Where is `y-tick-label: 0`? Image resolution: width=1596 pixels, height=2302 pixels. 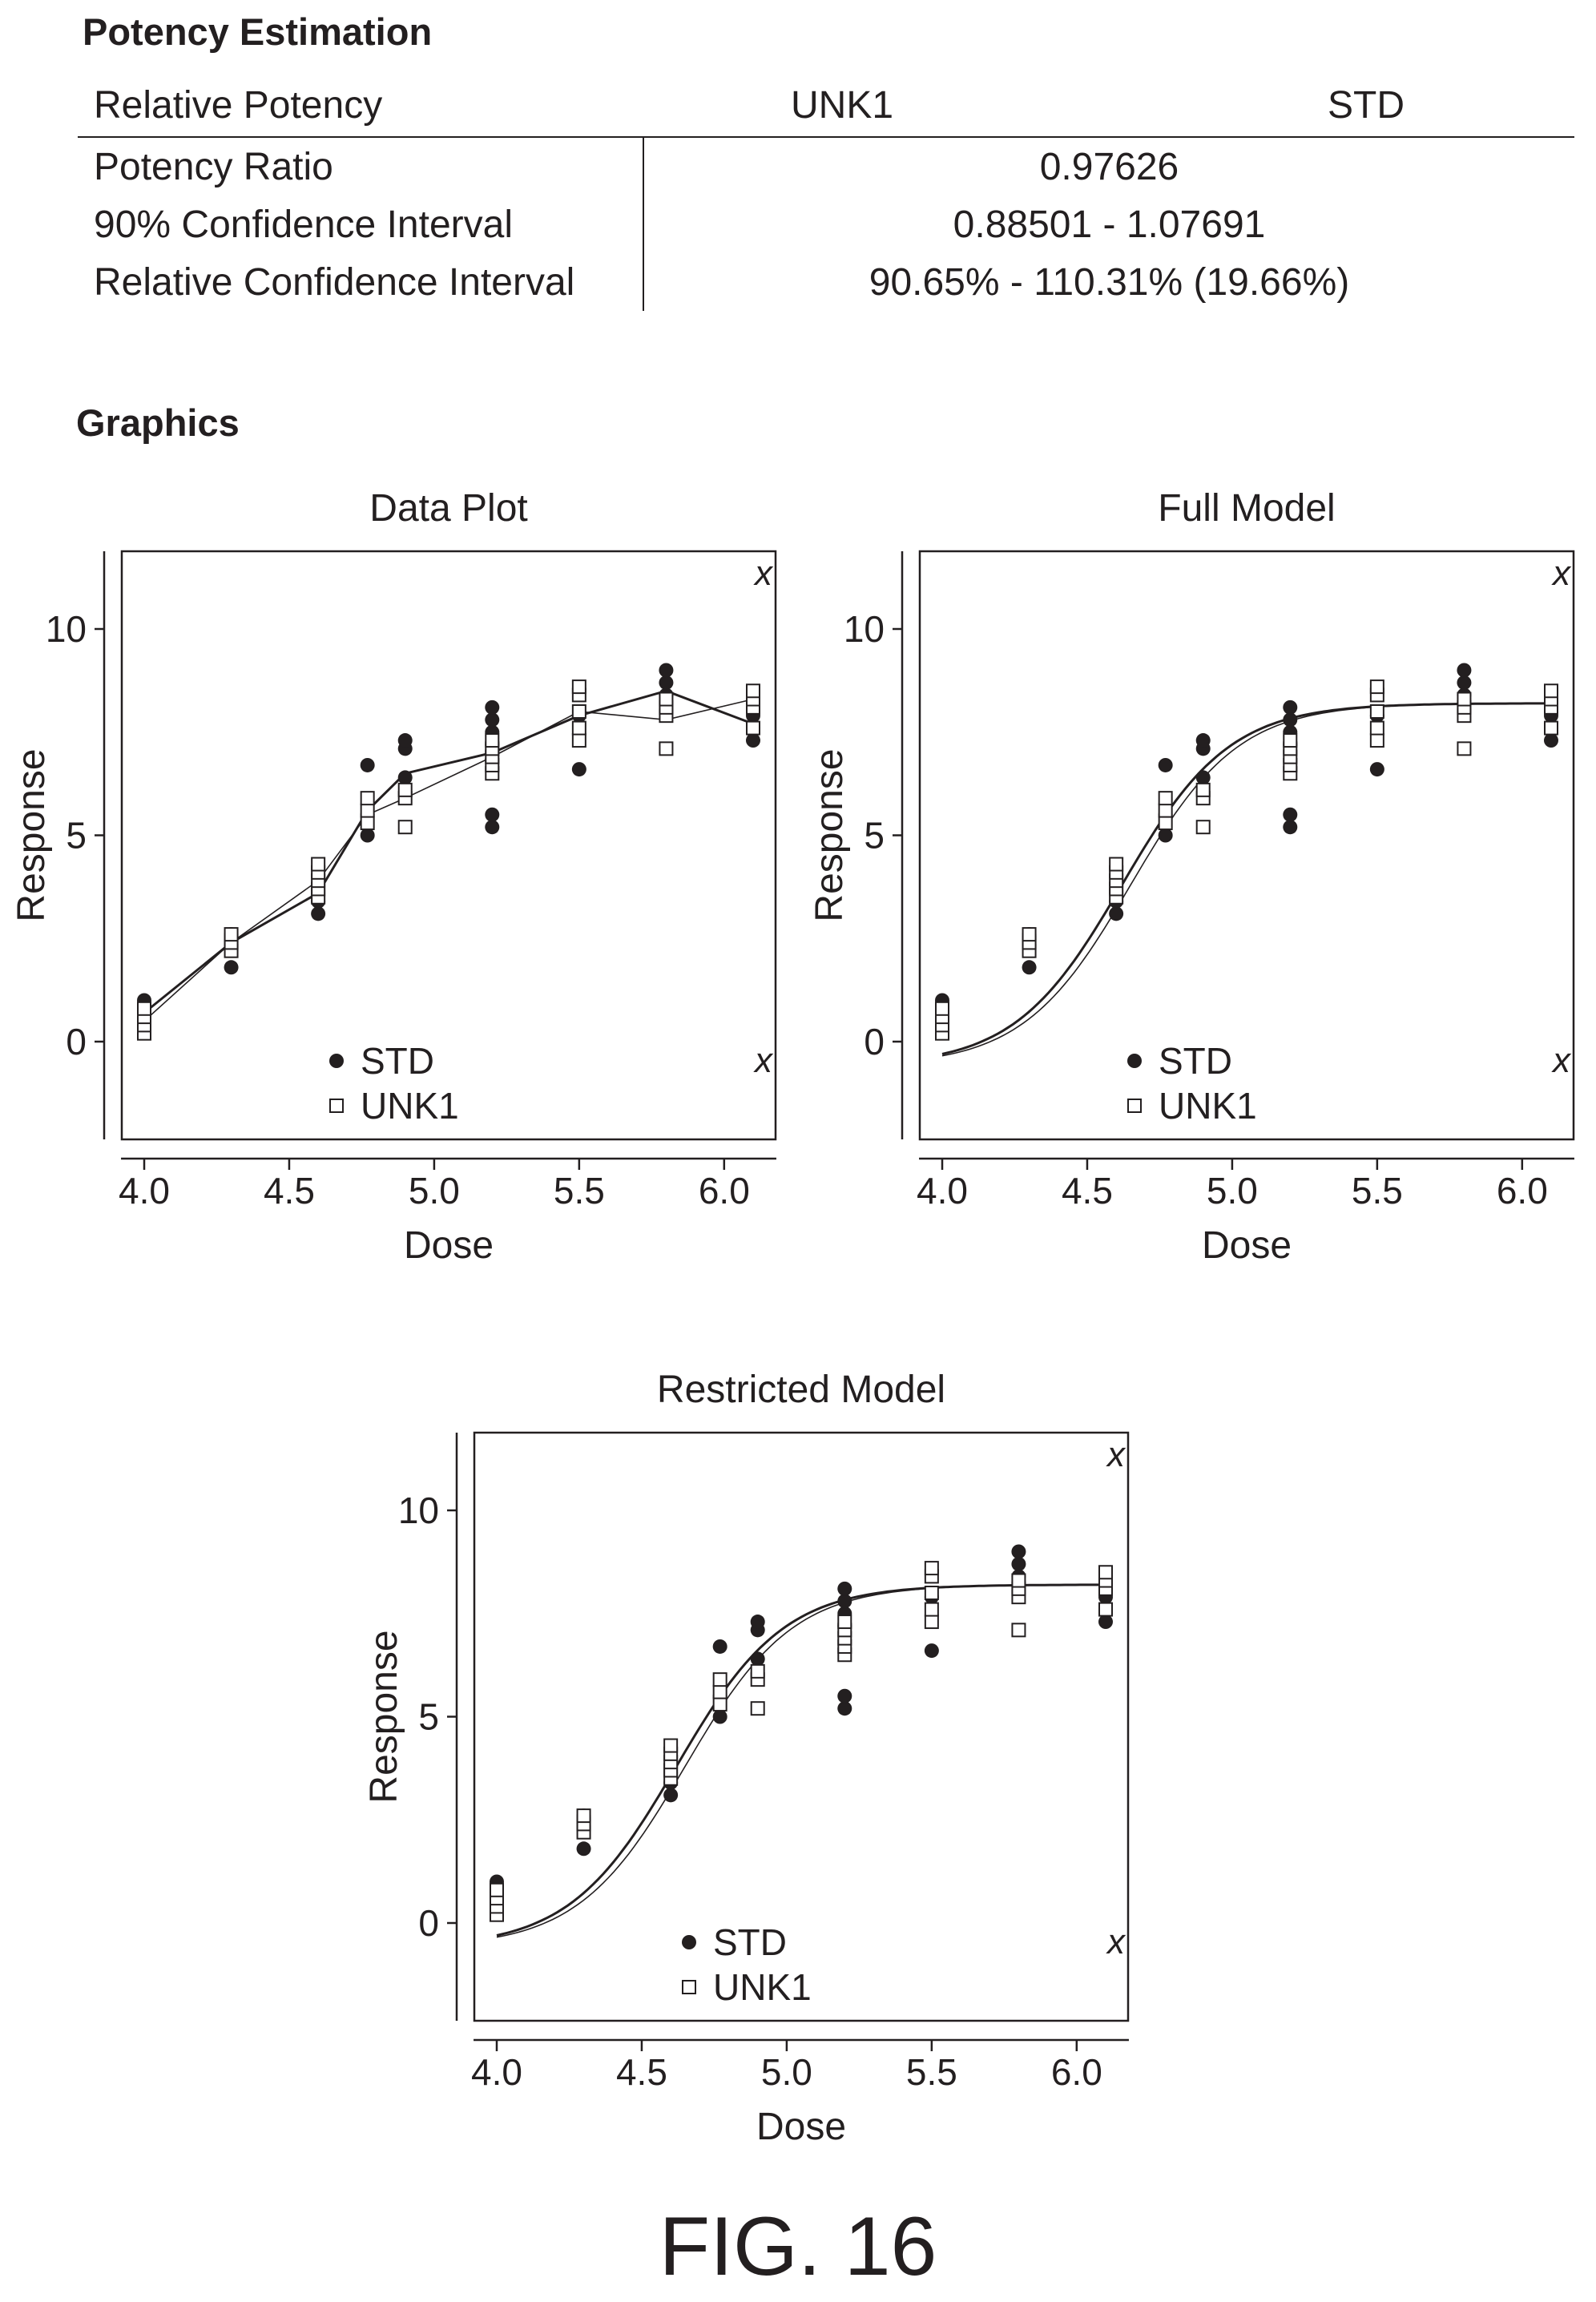
y-tick-label: 0 is located at coordinates (428, 1923).